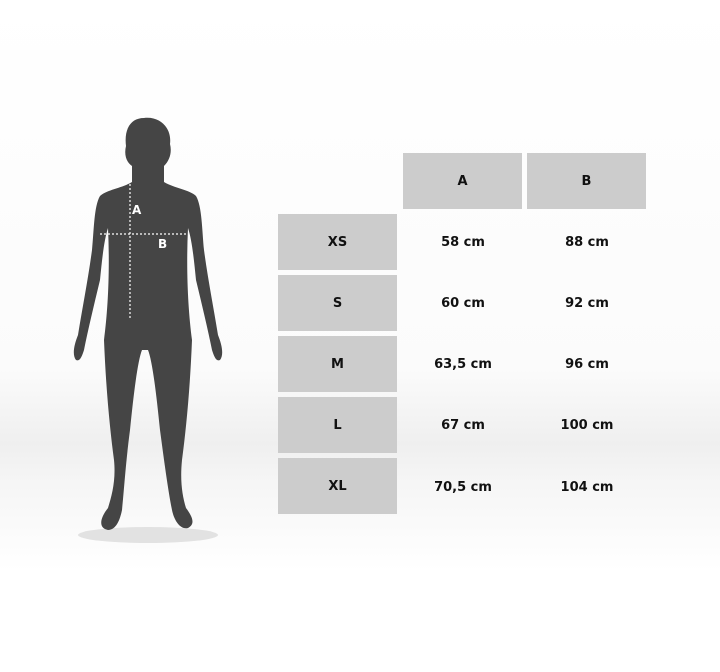  I want to click on size-label: S, so click(337, 303).